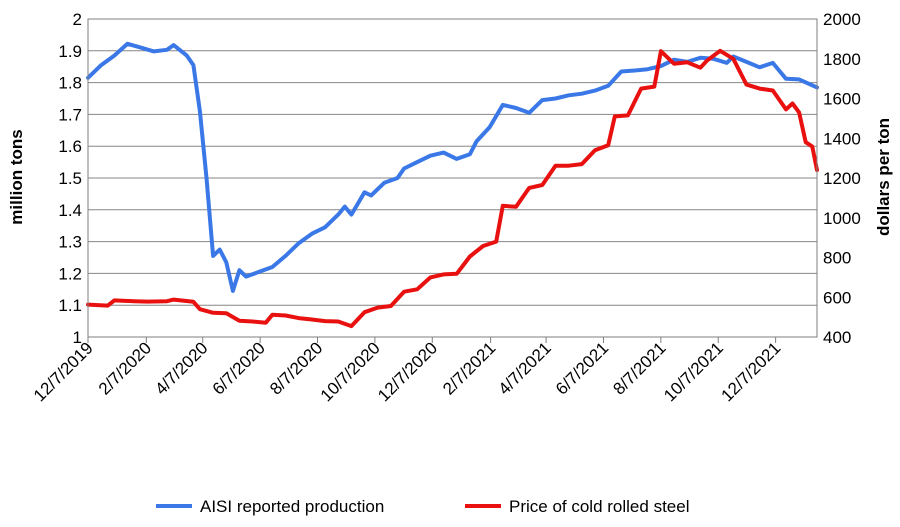 The width and height of the screenshot is (900, 527). I want to click on x-tick-label: 10/7/2020, so click(350, 371).